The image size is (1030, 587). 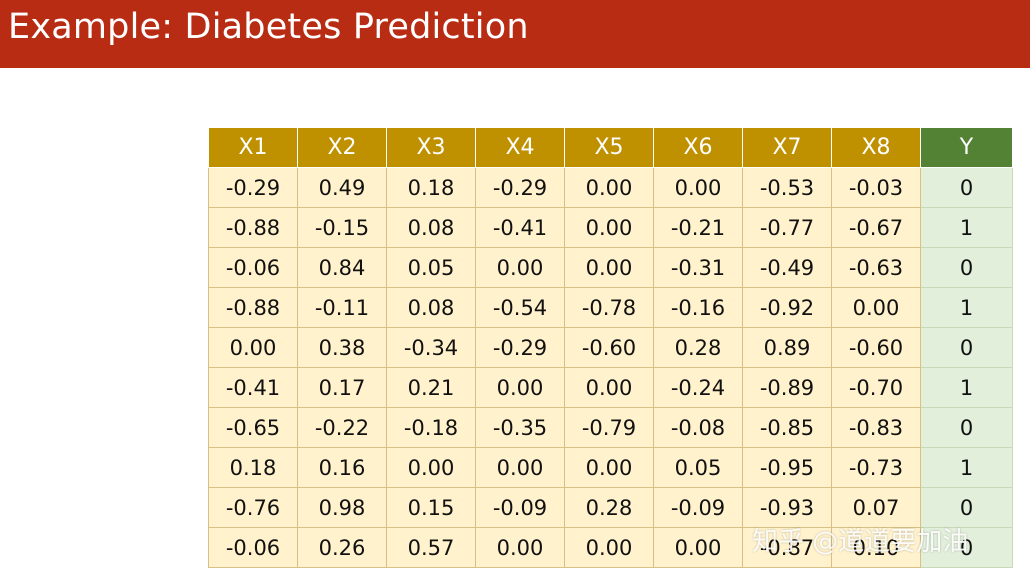 What do you see at coordinates (876, 147) in the screenshot?
I see `header-x8: X8` at bounding box center [876, 147].